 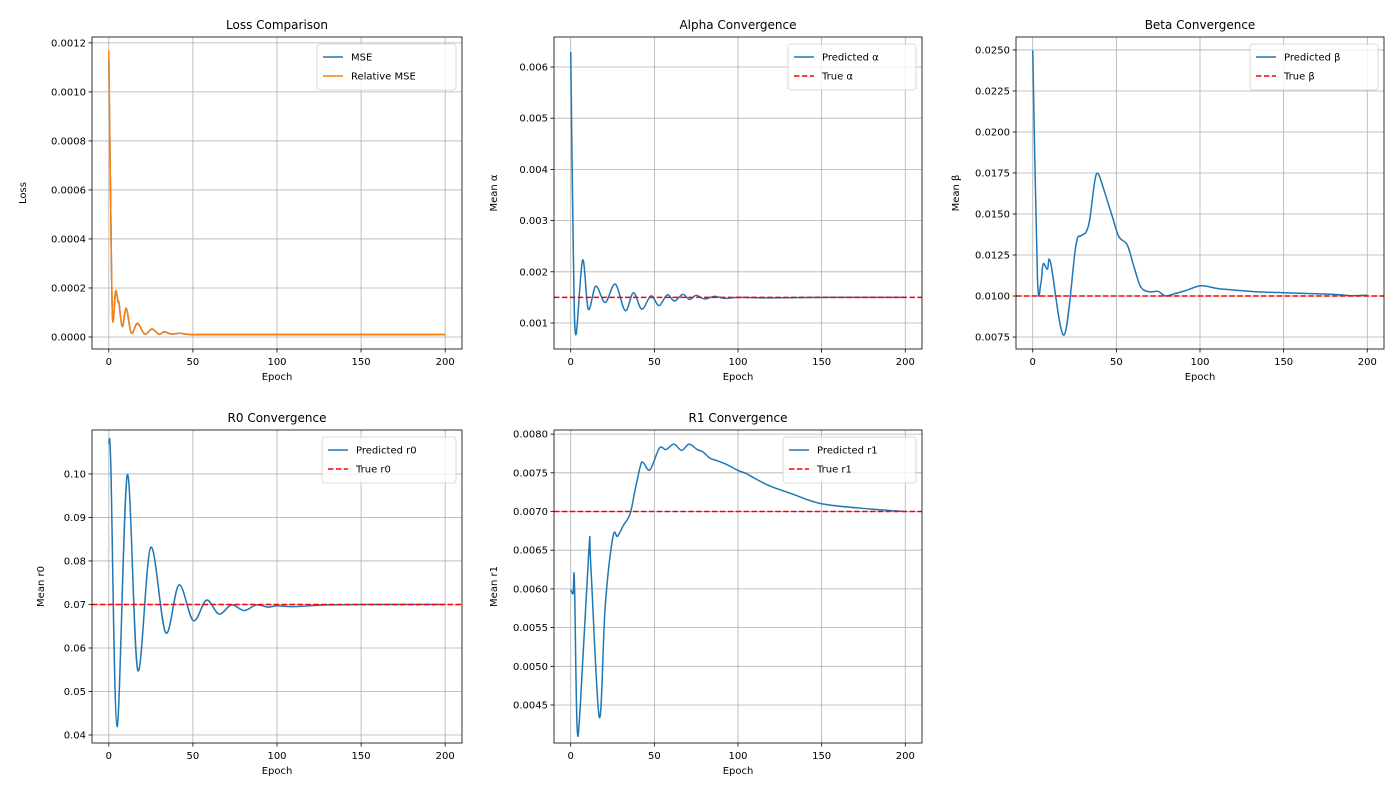 I want to click on legend: Predicted r0 True r0, so click(x=389, y=460).